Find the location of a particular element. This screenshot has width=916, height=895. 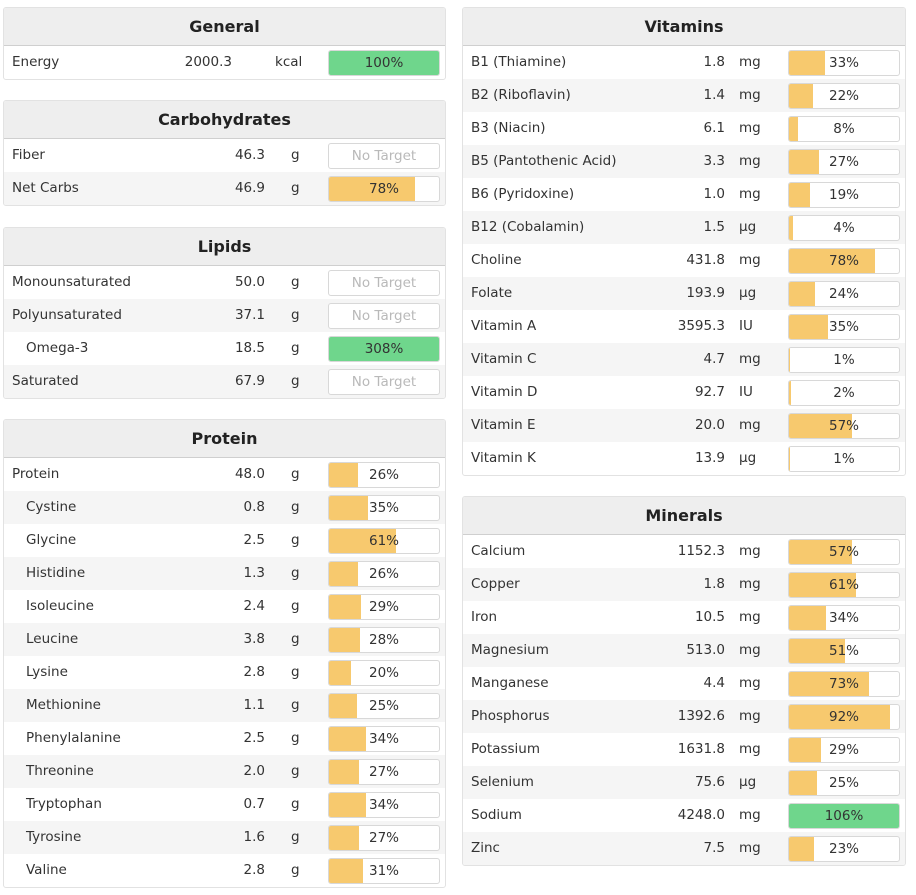

nutrient-row-fiber: Fiber 46.3 g No Target is located at coordinates (224, 155).